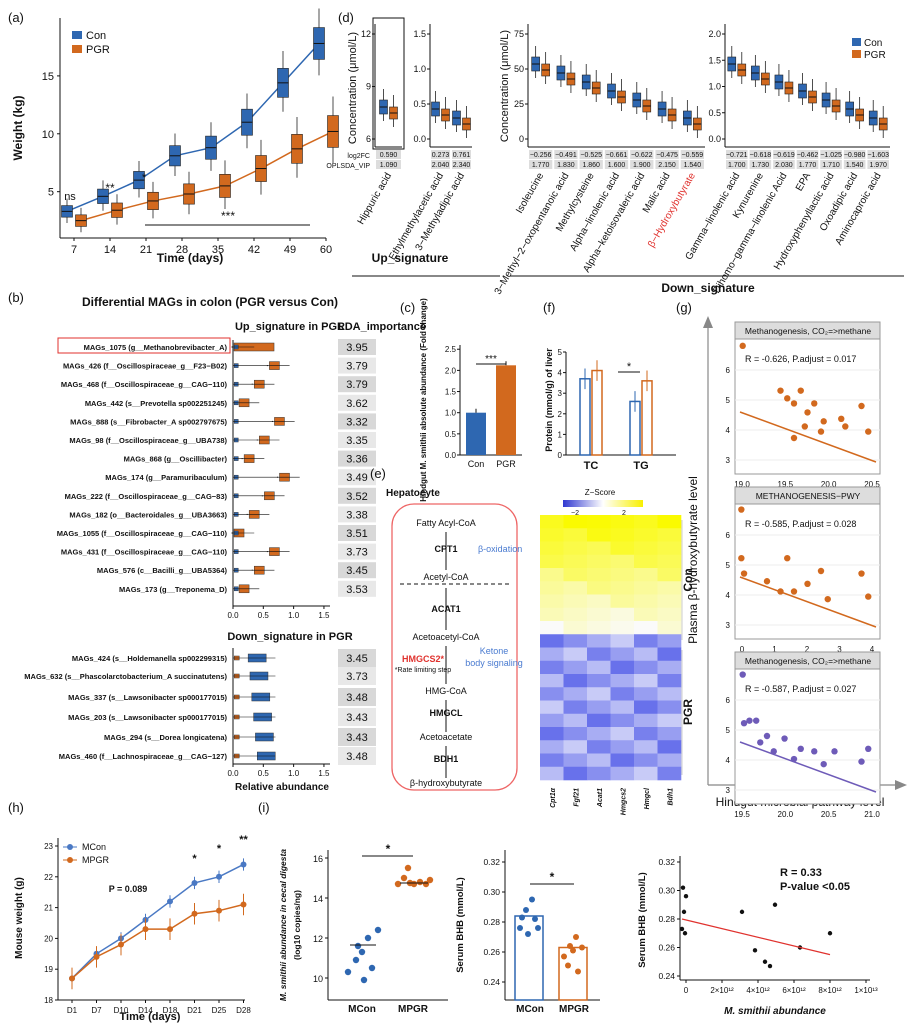 The image size is (914, 1024). I want to click on c-ytick-label: 2.5, so click(451, 349).